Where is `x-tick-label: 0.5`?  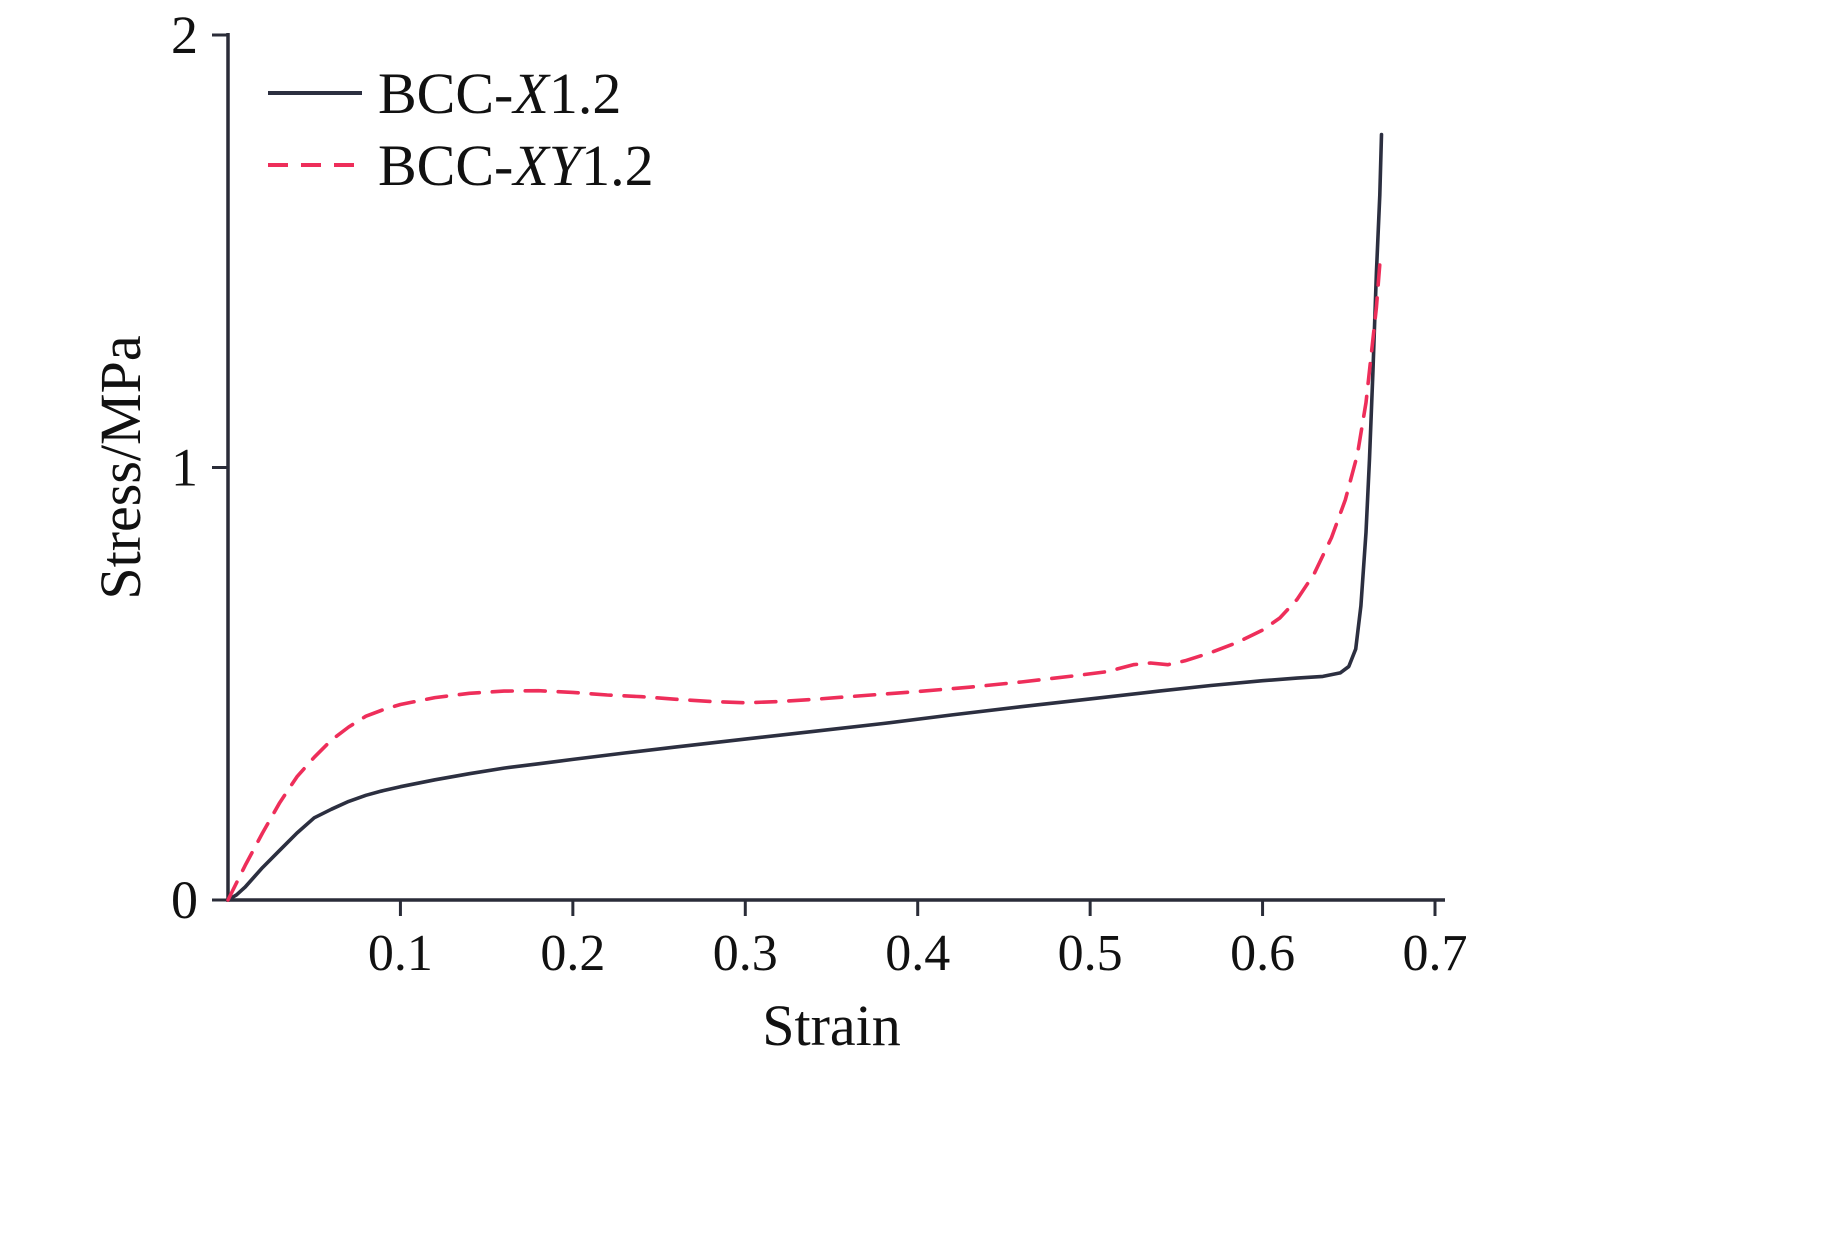 x-tick-label: 0.5 is located at coordinates (1090, 953).